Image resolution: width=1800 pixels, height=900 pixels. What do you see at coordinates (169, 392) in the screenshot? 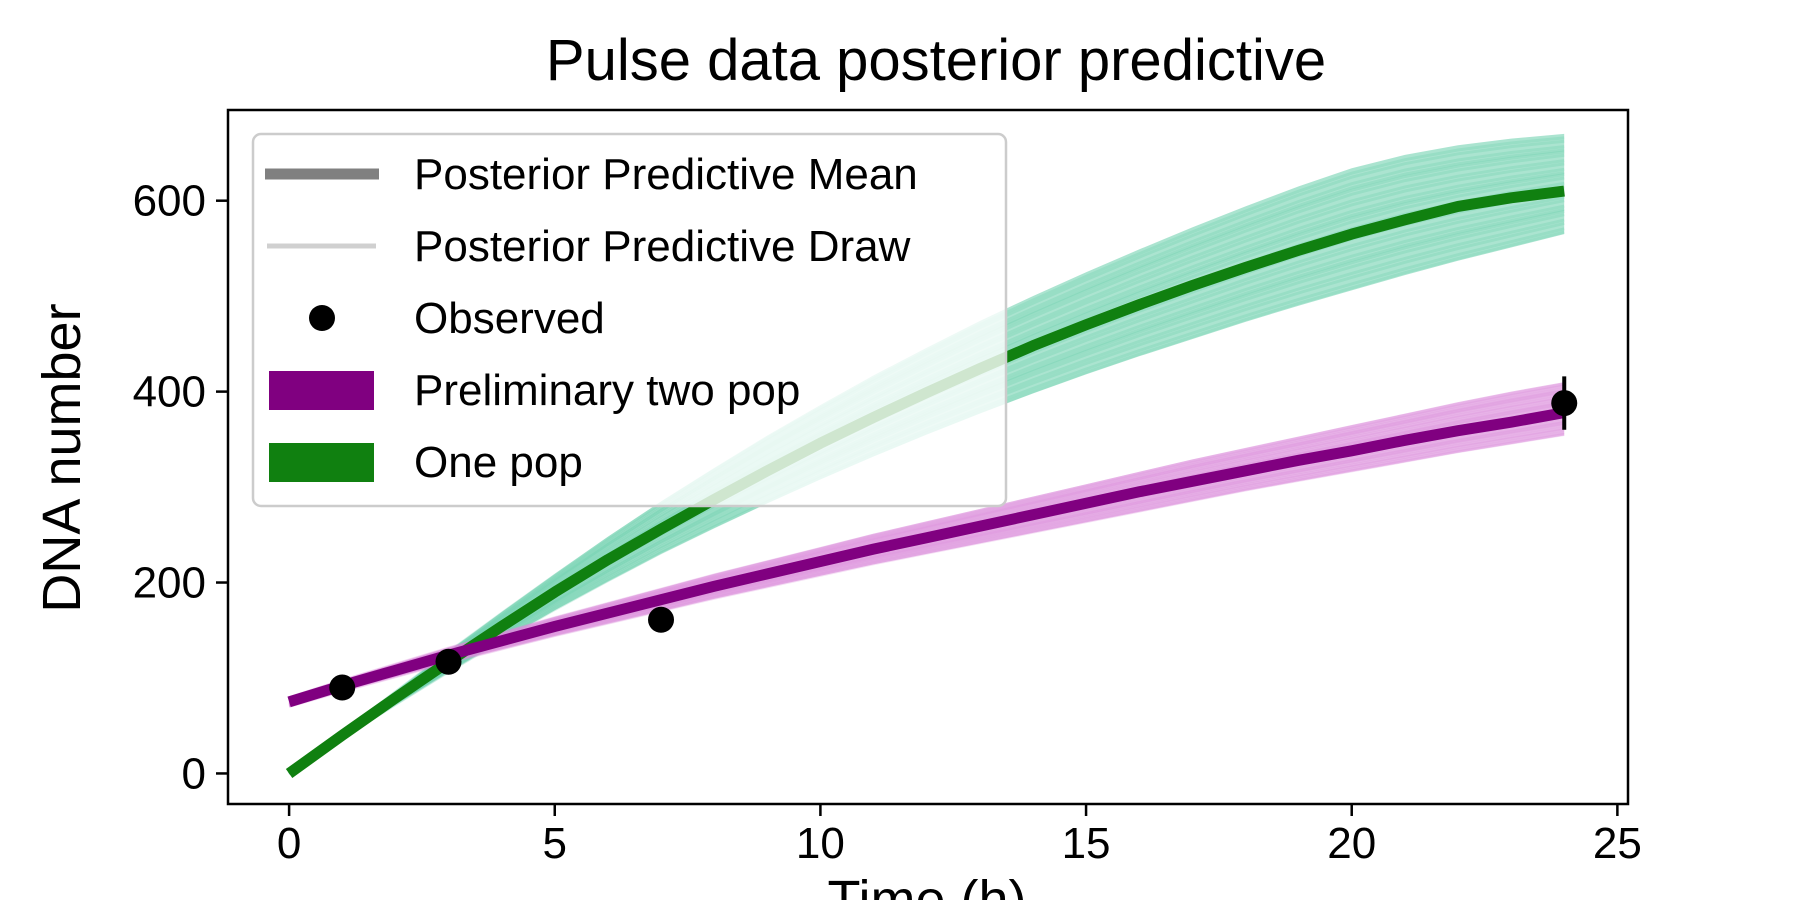
I see `y-tick-label: 400` at bounding box center [169, 392].